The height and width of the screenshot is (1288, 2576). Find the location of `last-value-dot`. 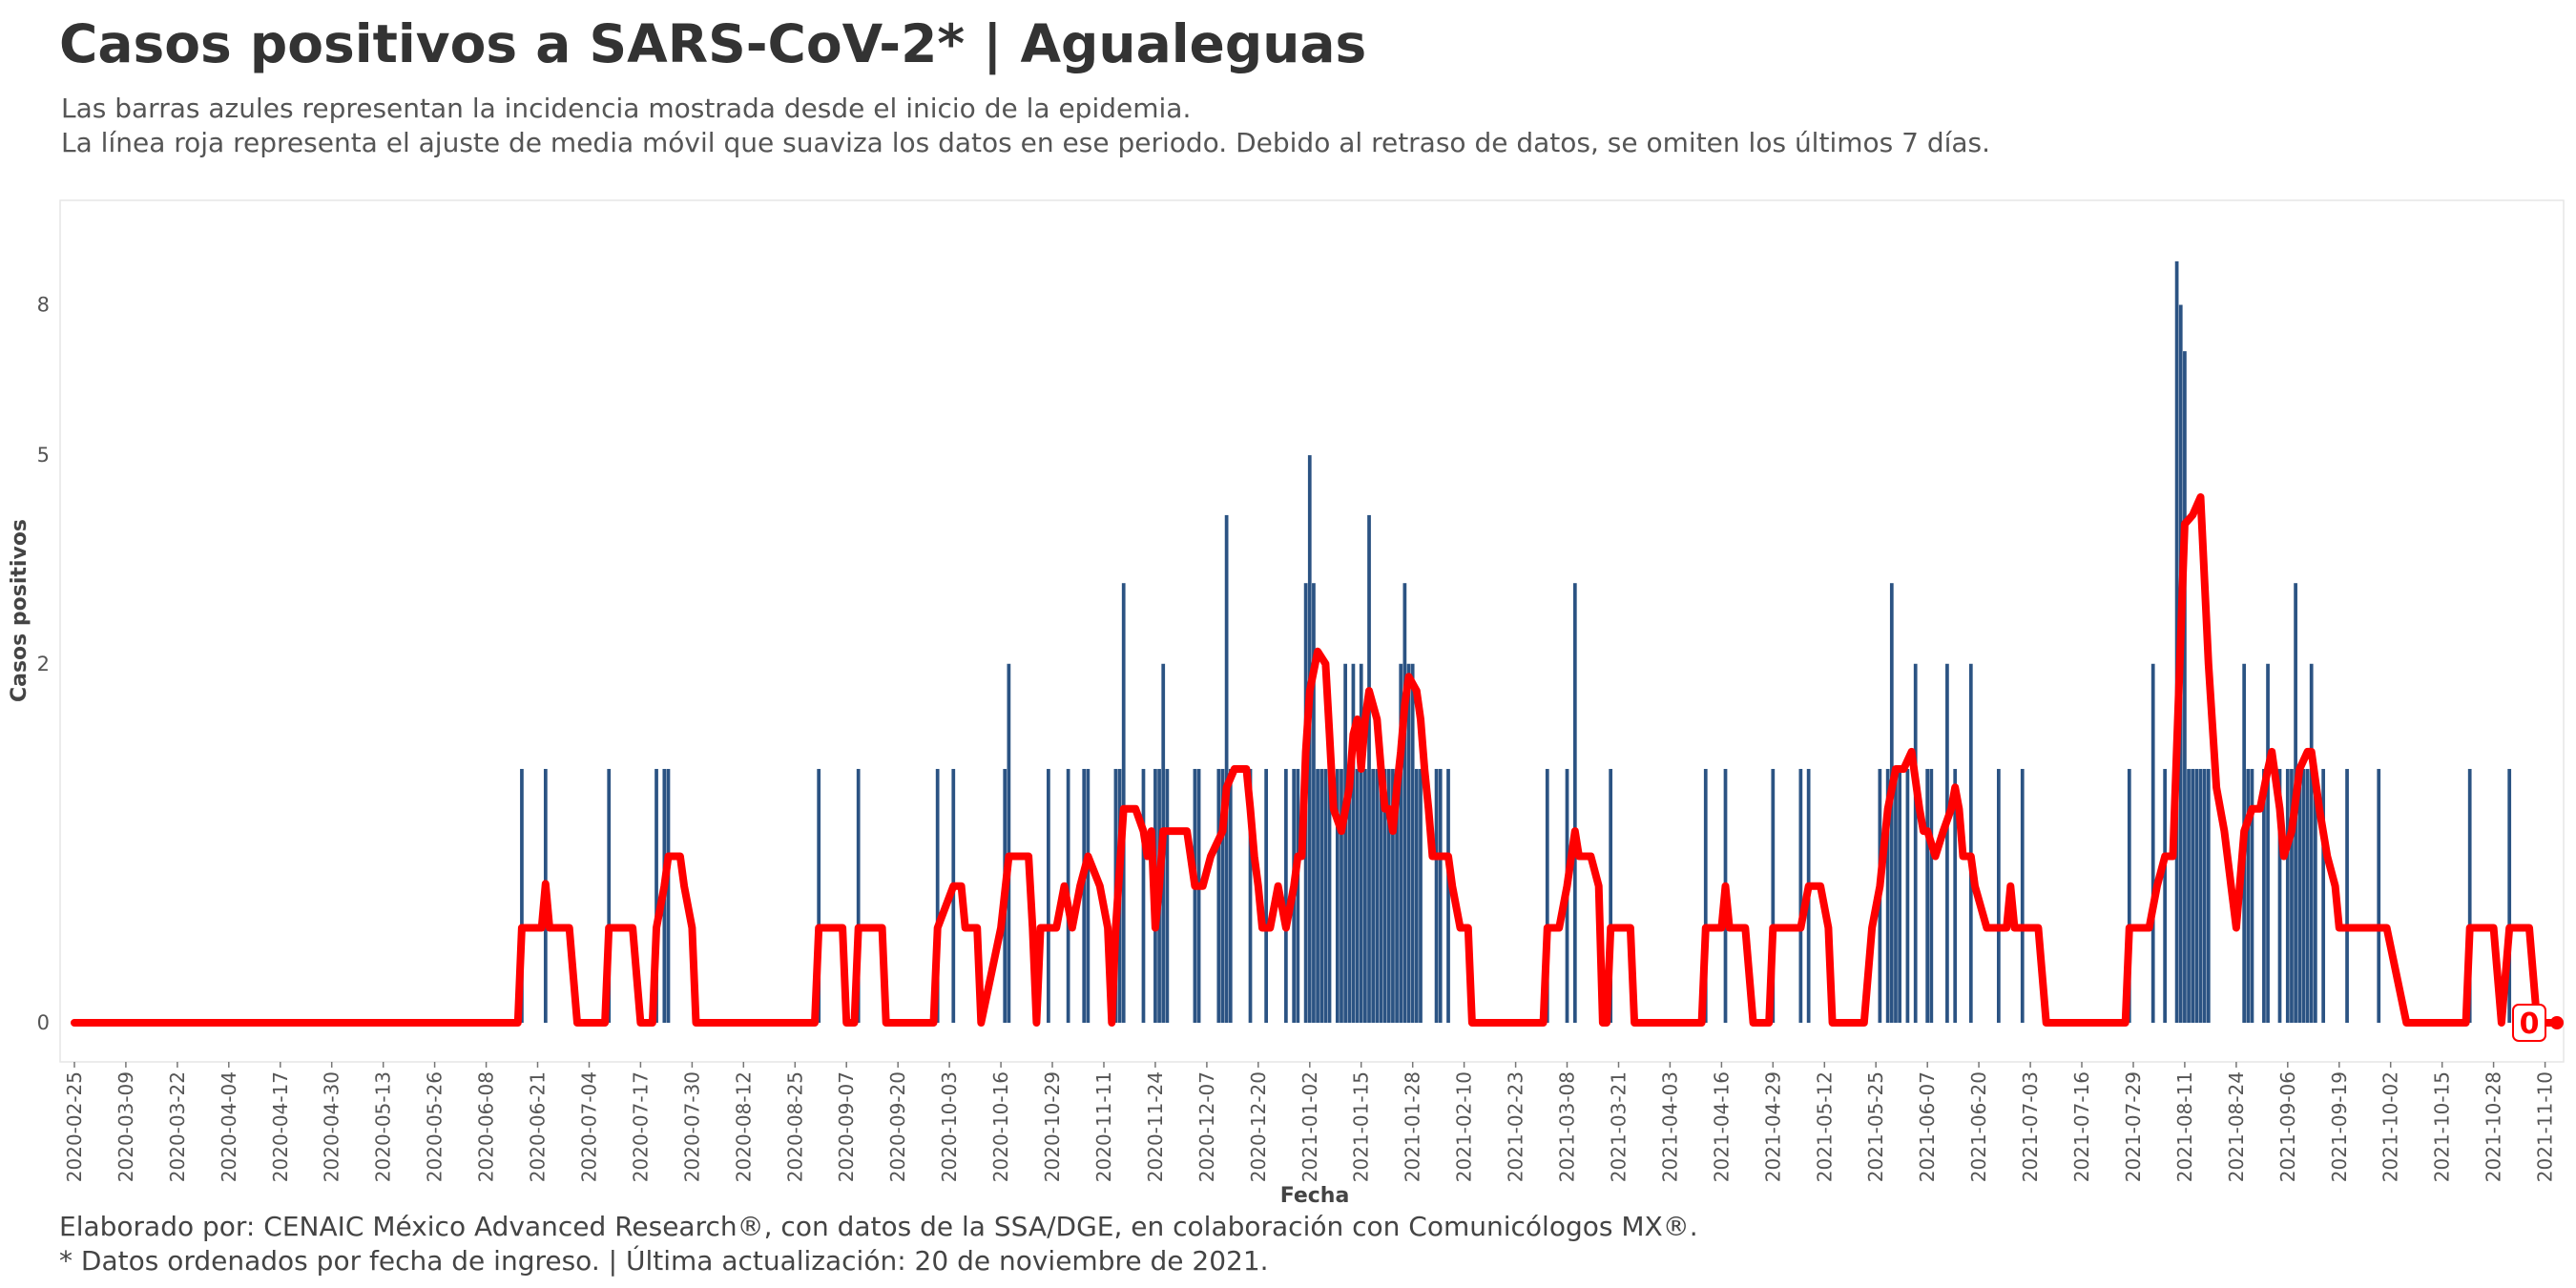

last-value-dot is located at coordinates (2557, 1022).